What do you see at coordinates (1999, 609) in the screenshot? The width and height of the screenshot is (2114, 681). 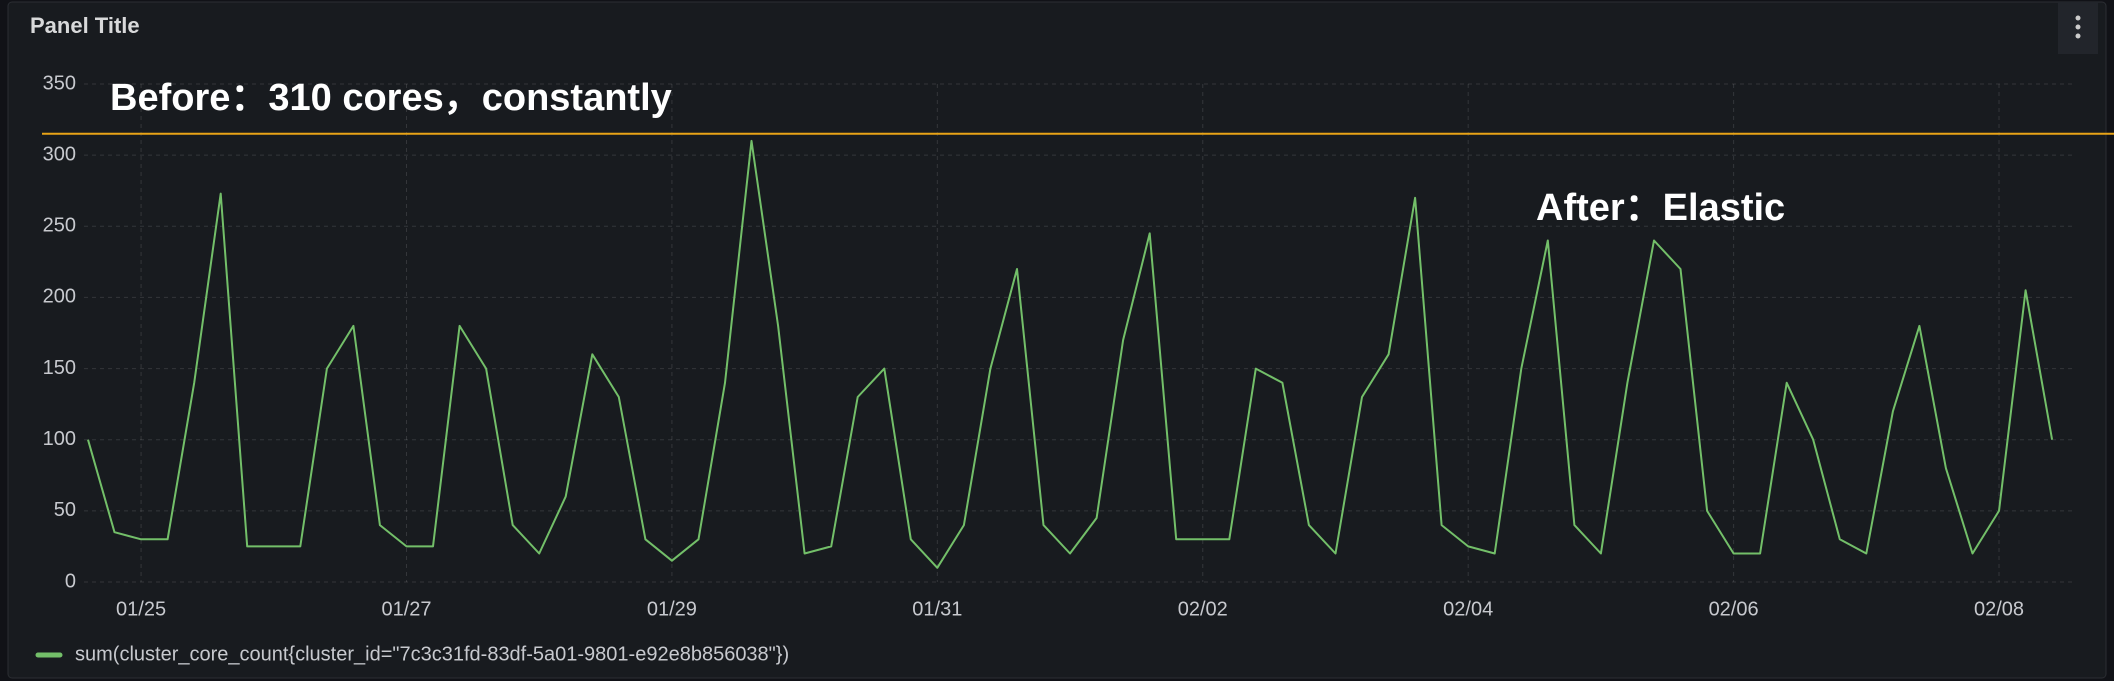 I see `x-tick-label: 02/08` at bounding box center [1999, 609].